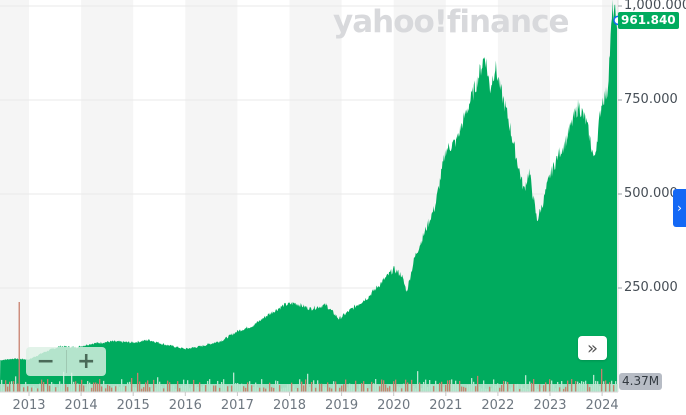  I want to click on side-panel-toggle: ›, so click(679, 208).